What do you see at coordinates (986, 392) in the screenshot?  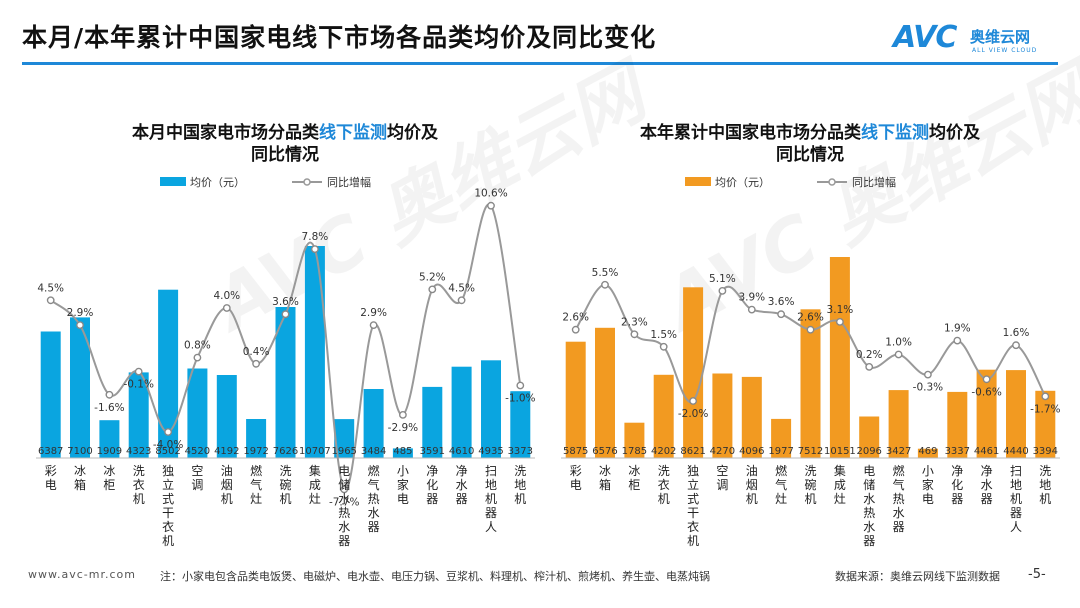 I see `growth-label: -0.6%` at bounding box center [986, 392].